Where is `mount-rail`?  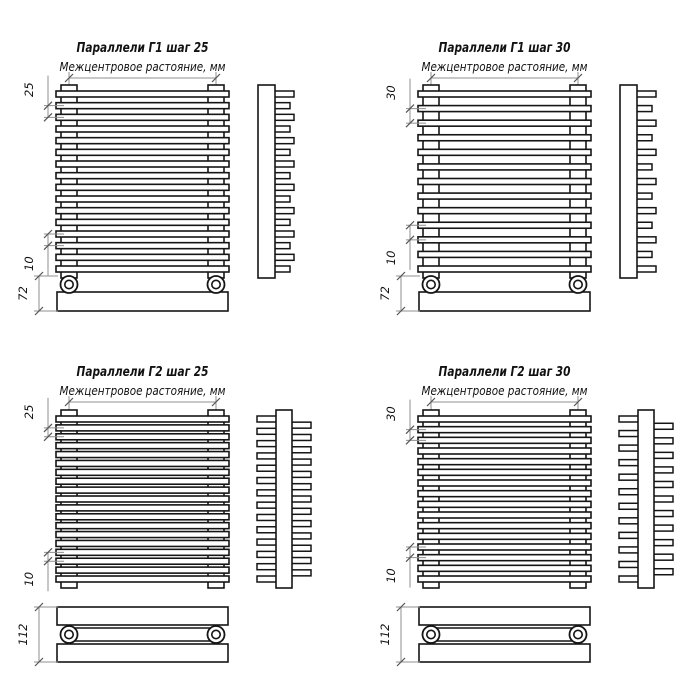 mount-rail is located at coordinates (142, 634).